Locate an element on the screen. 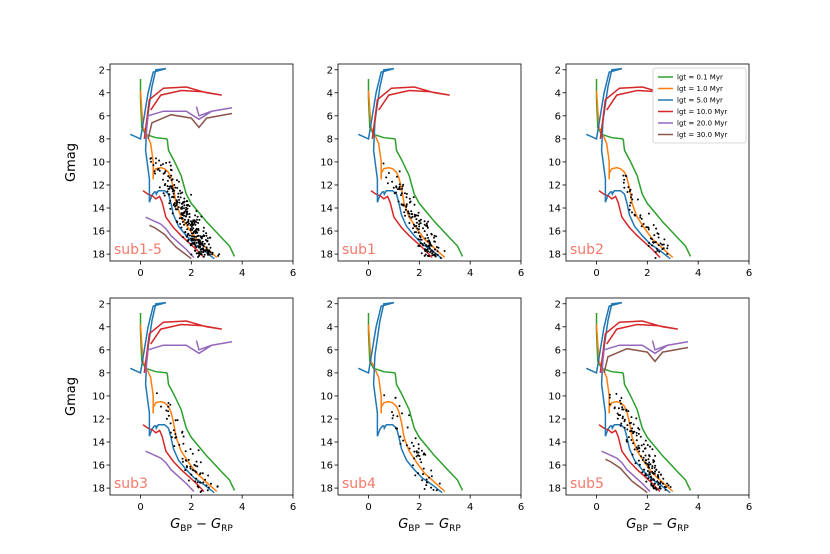 The width and height of the screenshot is (830, 554). y-tick-label: 14 is located at coordinates (98, 443).